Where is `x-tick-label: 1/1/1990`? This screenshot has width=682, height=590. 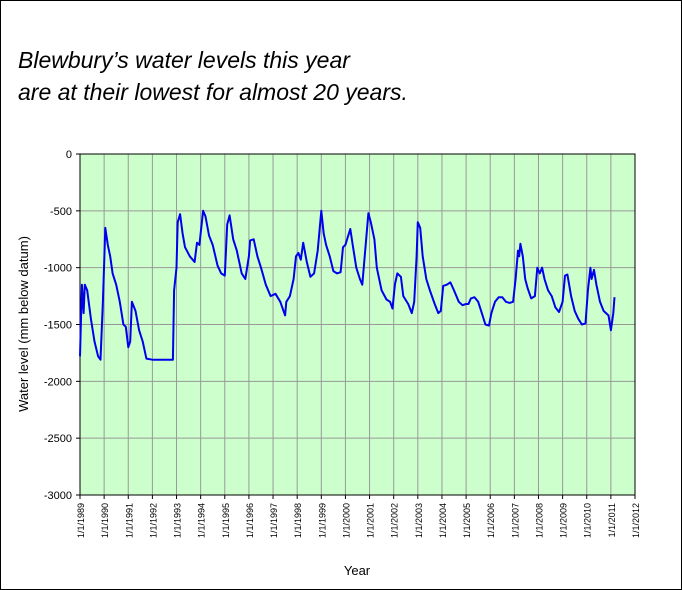
x-tick-label: 1/1/1990 is located at coordinates (105, 520).